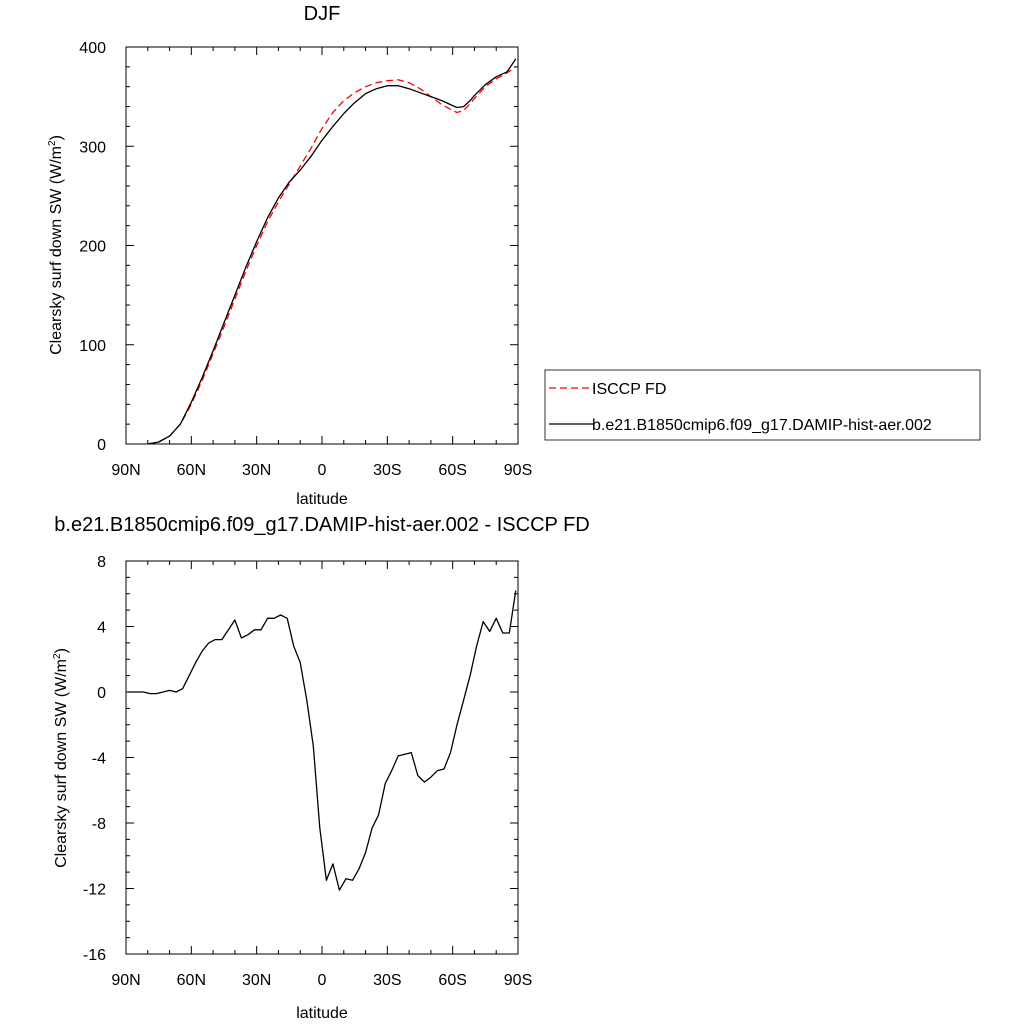 Image resolution: width=1024 pixels, height=1024 pixels. I want to click on bottom-x-tick-label: 0, so click(322, 980).